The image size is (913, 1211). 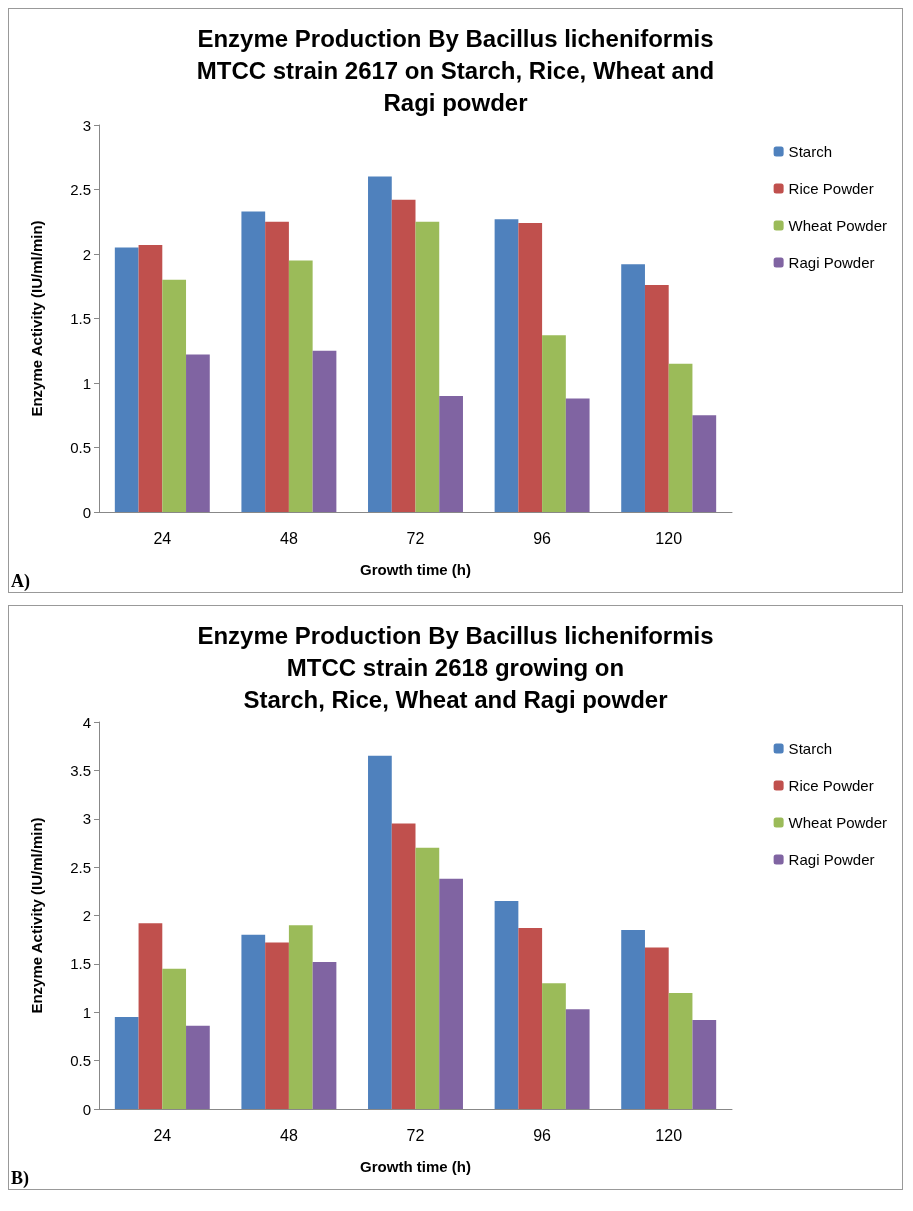 I want to click on chart-title: Enzyme Production By Bacillus licheniformis MTCC strain 2618 growing on Starch, Rice, Wheat and Ragi powder, so click(x=455, y=667).